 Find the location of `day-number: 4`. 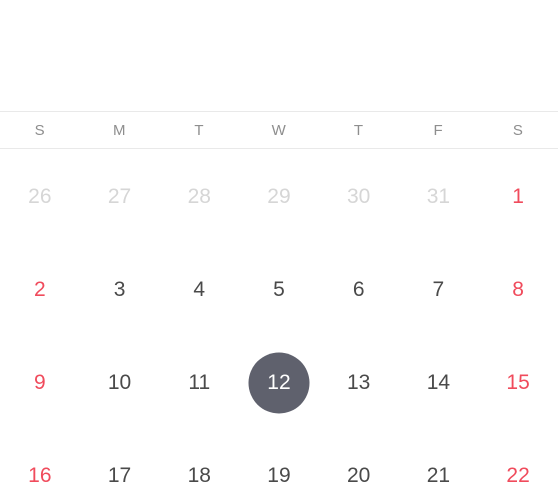

day-number: 4 is located at coordinates (199, 289).